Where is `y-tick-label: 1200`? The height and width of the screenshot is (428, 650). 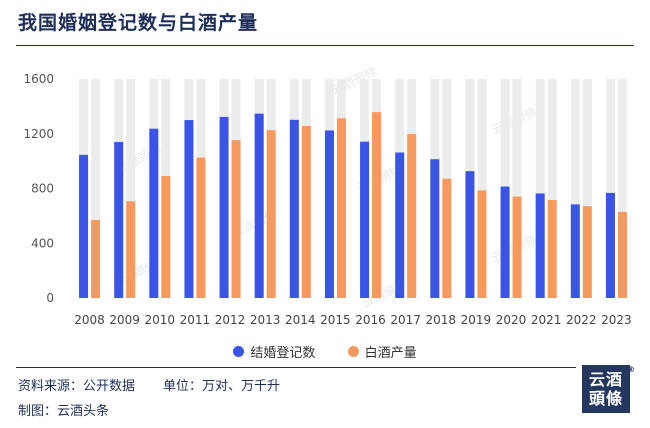 y-tick-label: 1200 is located at coordinates (38, 134).